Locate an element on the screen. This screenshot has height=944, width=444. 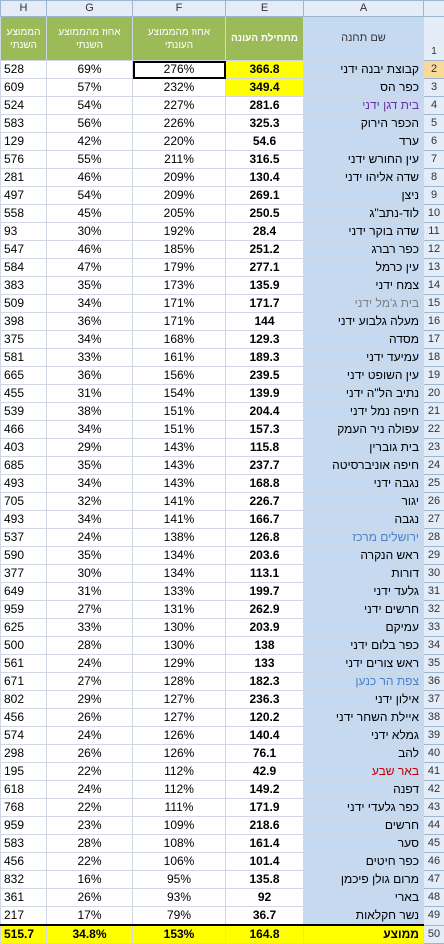
row-number: 47 is located at coordinates (434, 880).